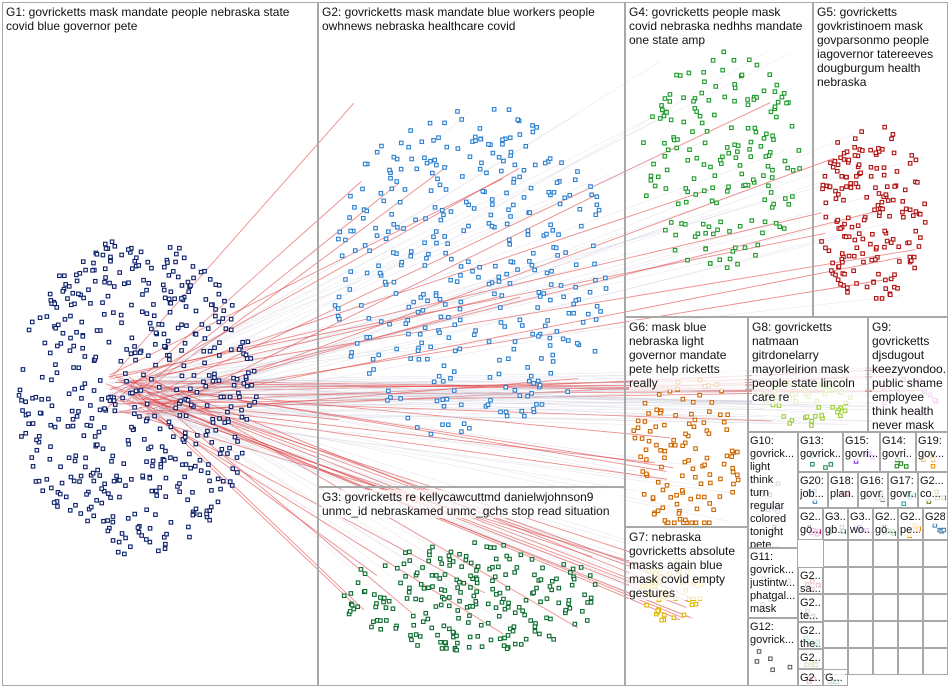  Describe the element at coordinates (306, 277) in the screenshot. I see `edge` at that location.